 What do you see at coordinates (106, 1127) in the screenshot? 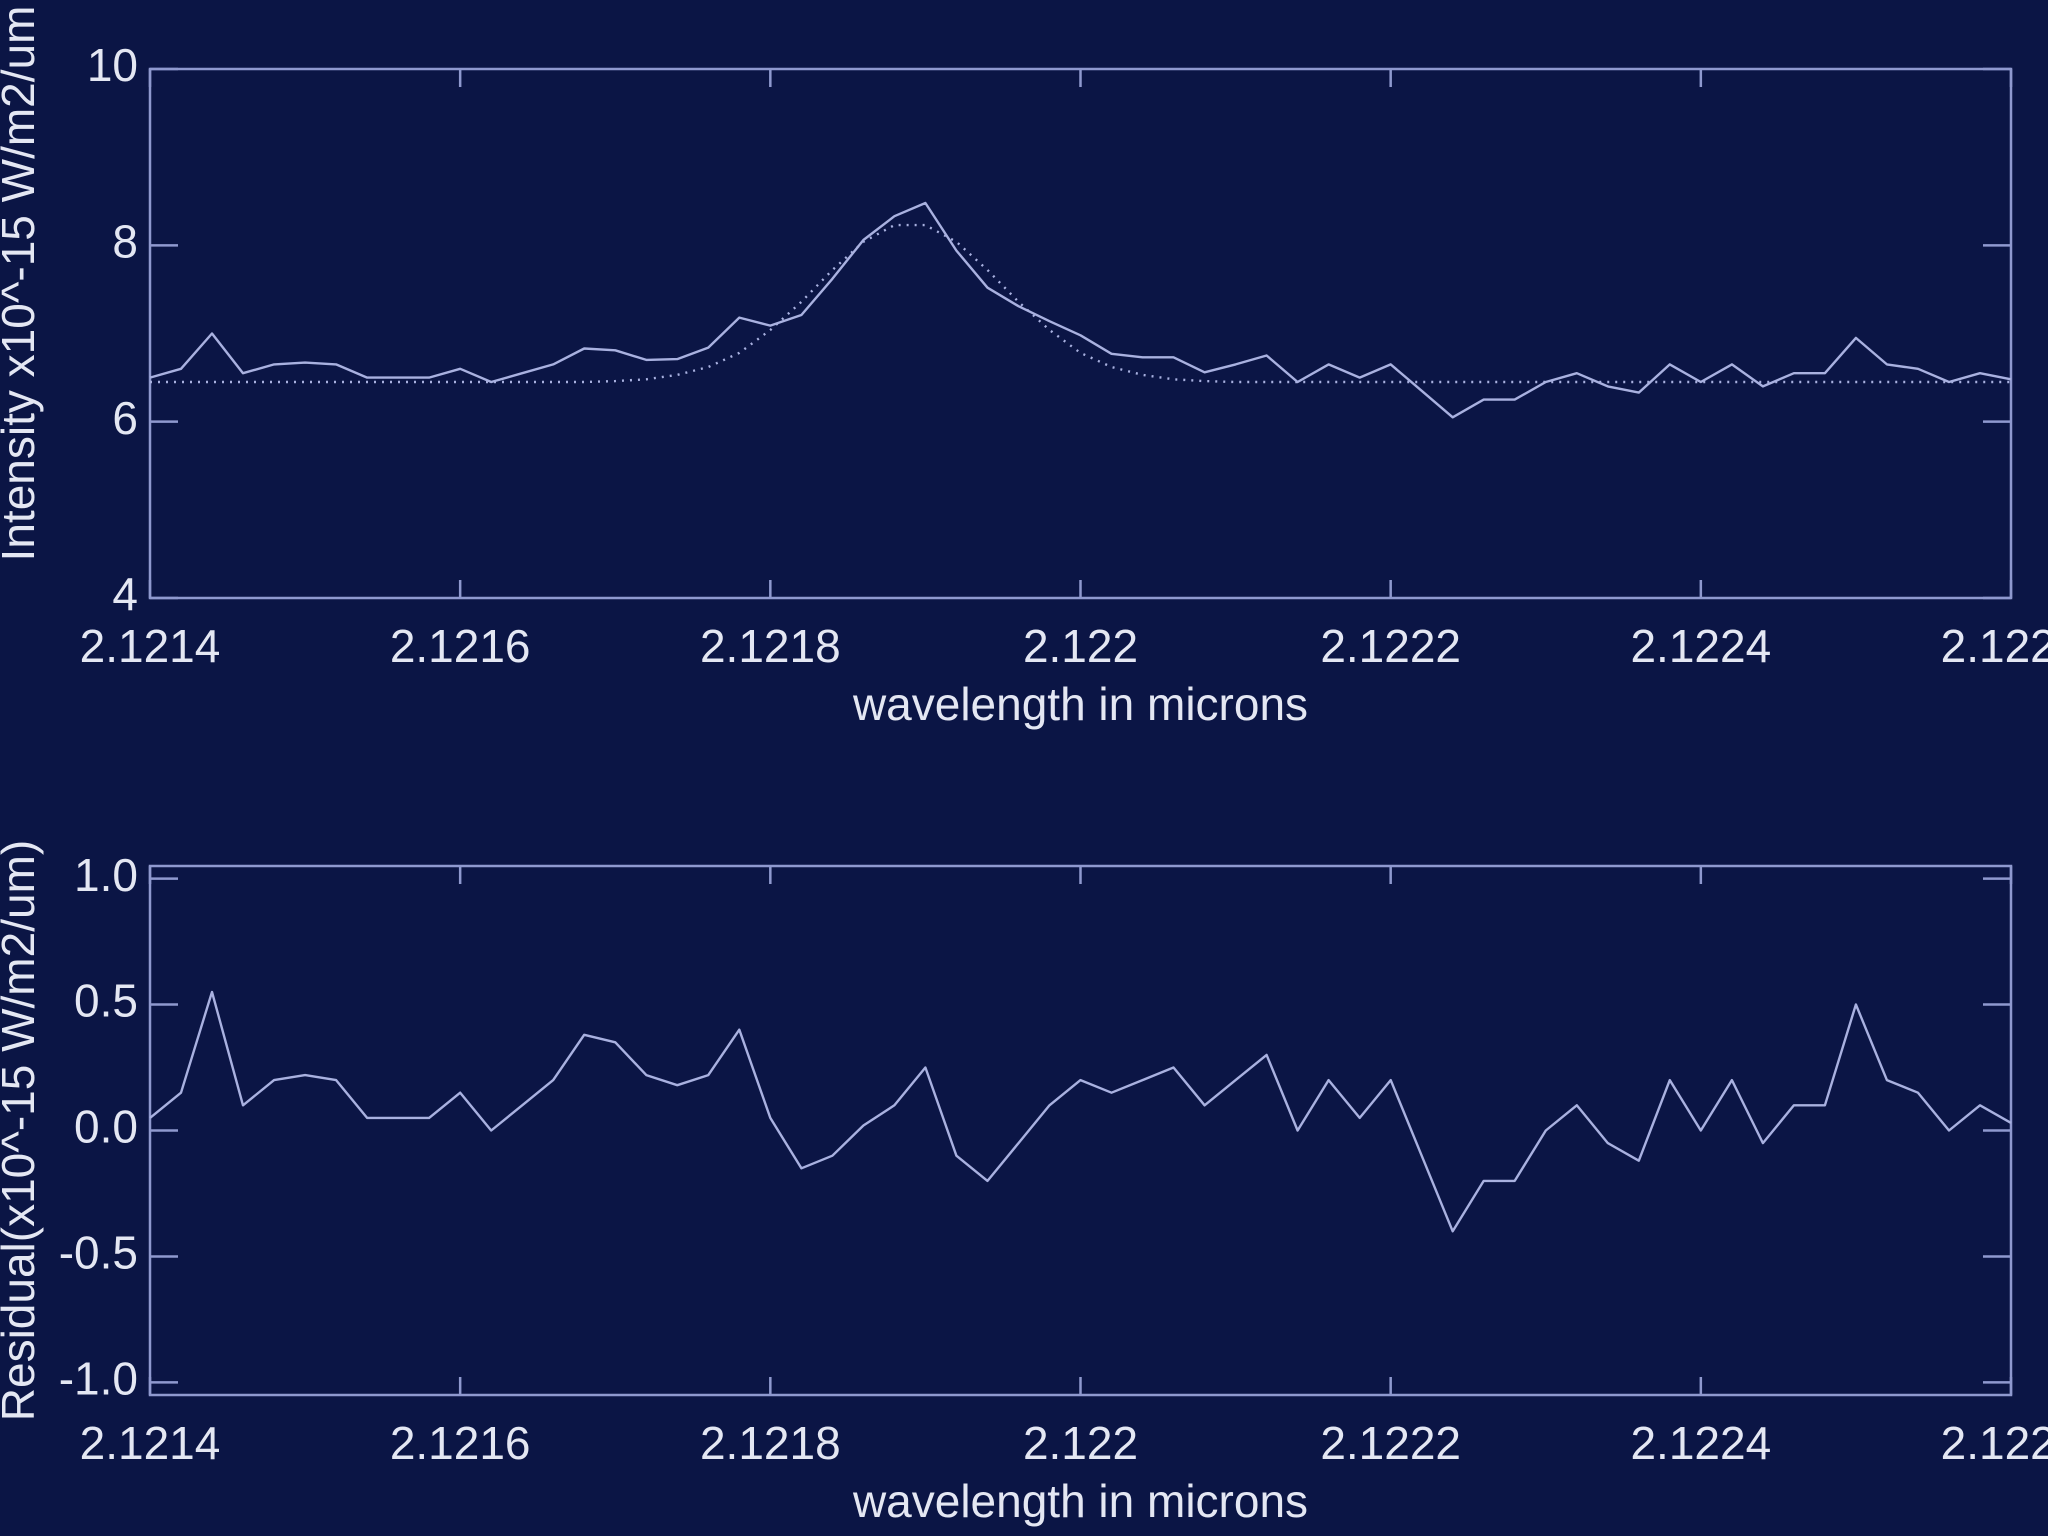
I see `y-tick-label: 0.0` at bounding box center [106, 1127].